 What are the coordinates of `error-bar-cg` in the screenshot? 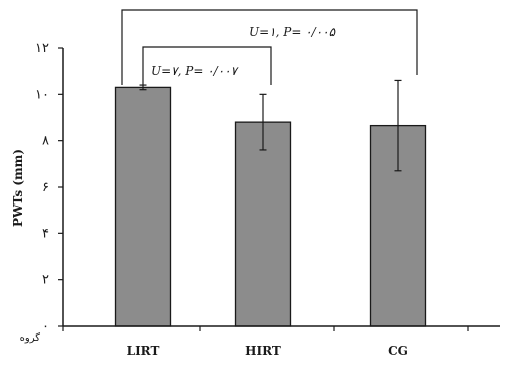 It's located at (398, 125).